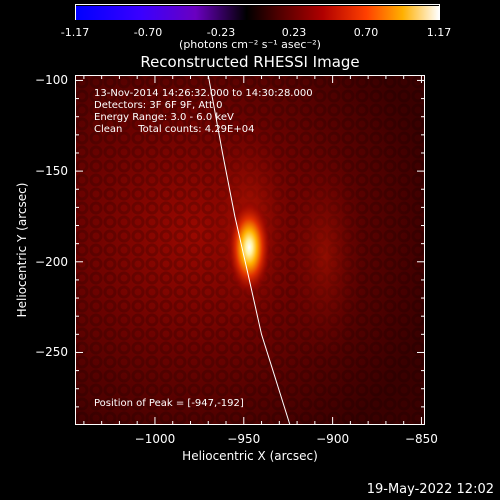 Image resolution: width=500 pixels, height=500 pixels. What do you see at coordinates (51, 352) in the screenshot?
I see `y-tick-label: −250` at bounding box center [51, 352].